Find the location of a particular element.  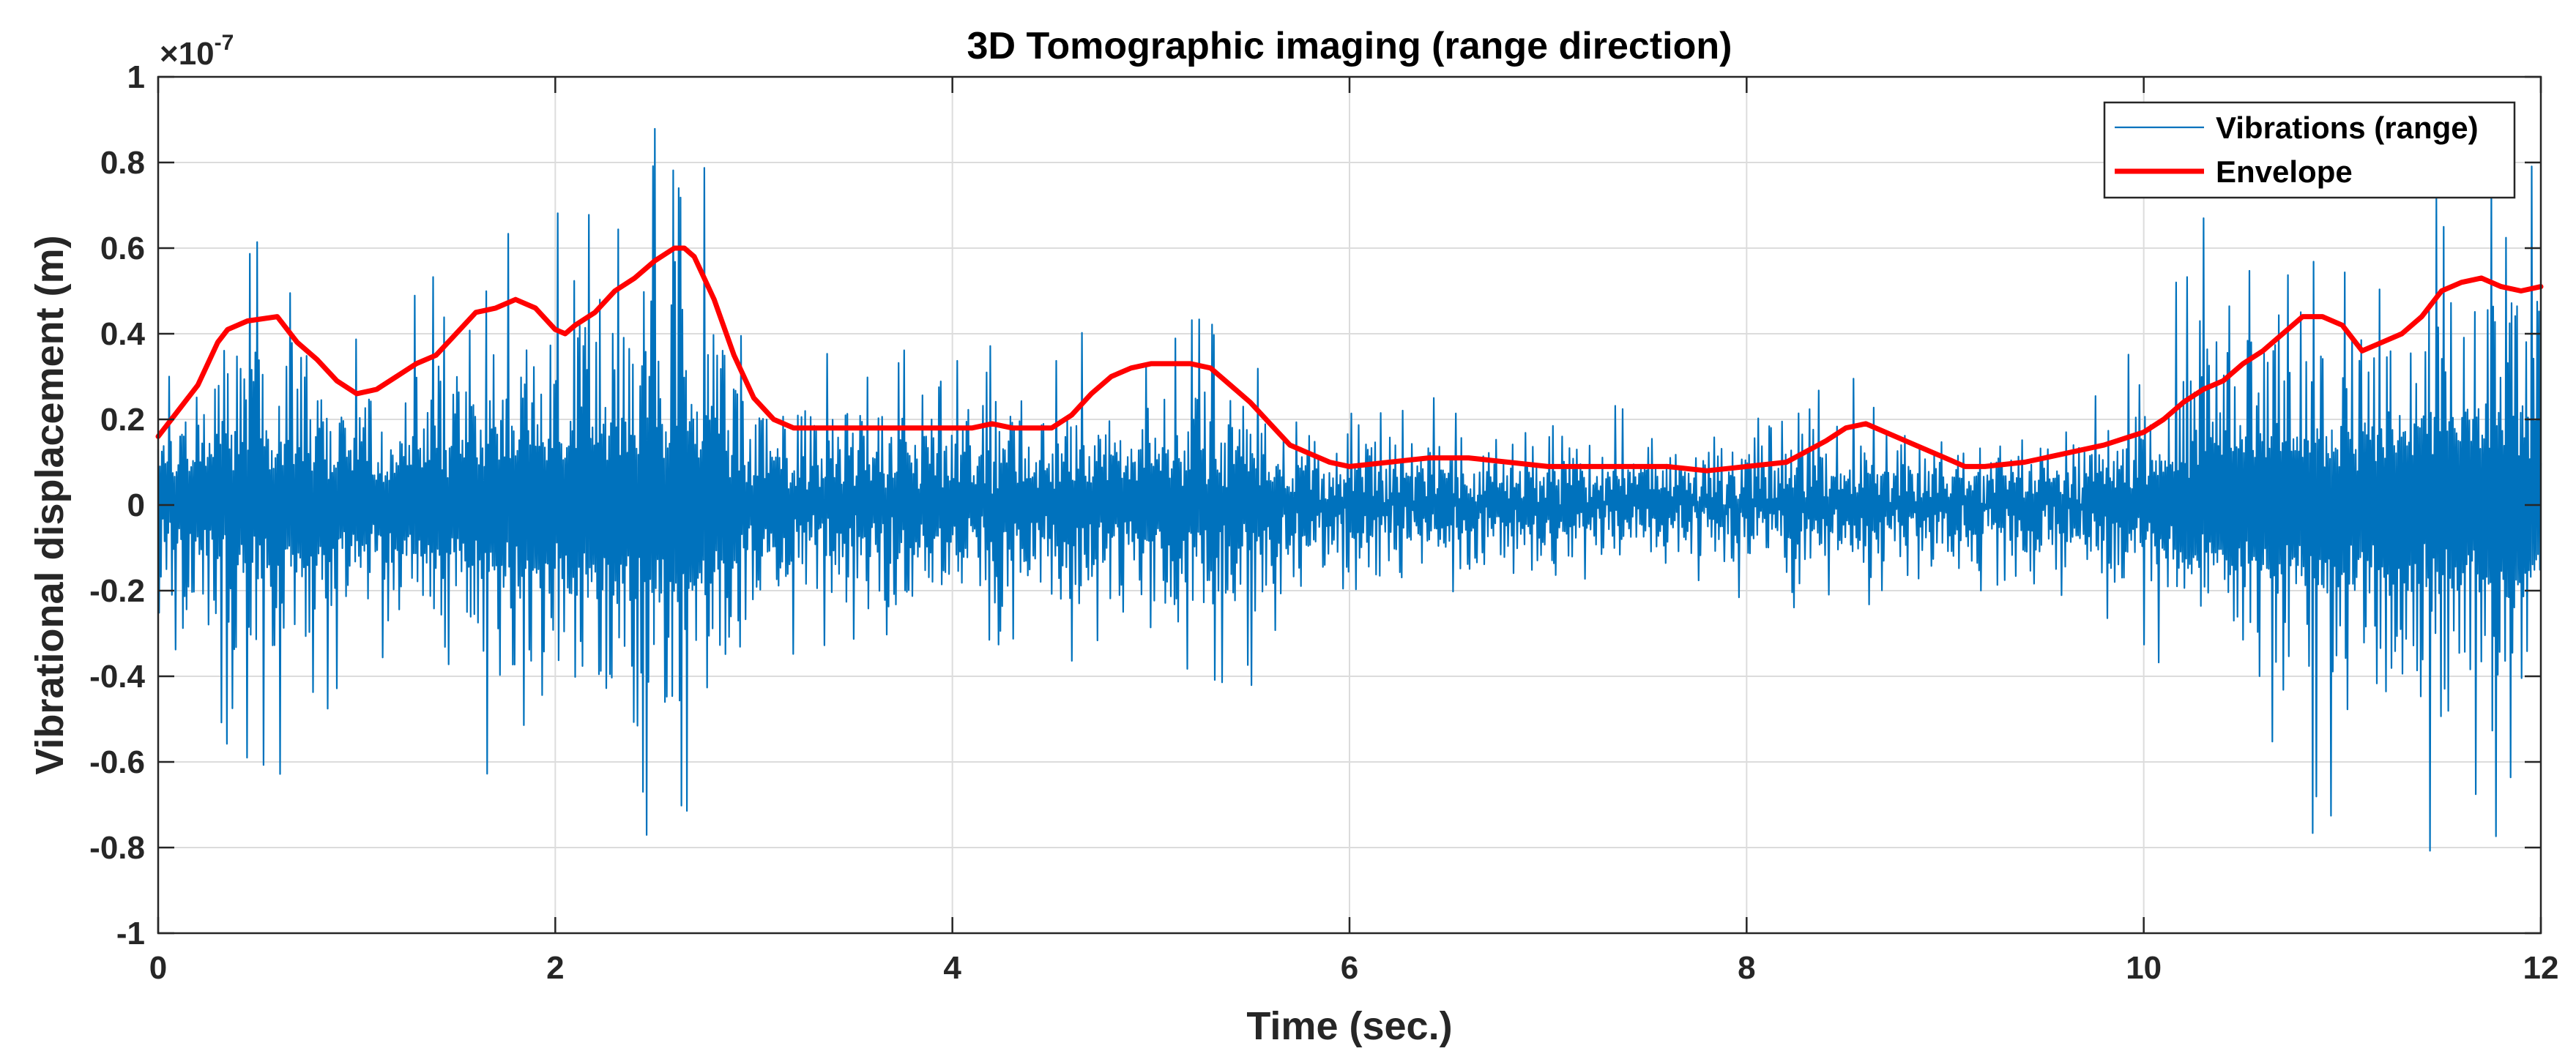

legend-box is located at coordinates (2309, 150).